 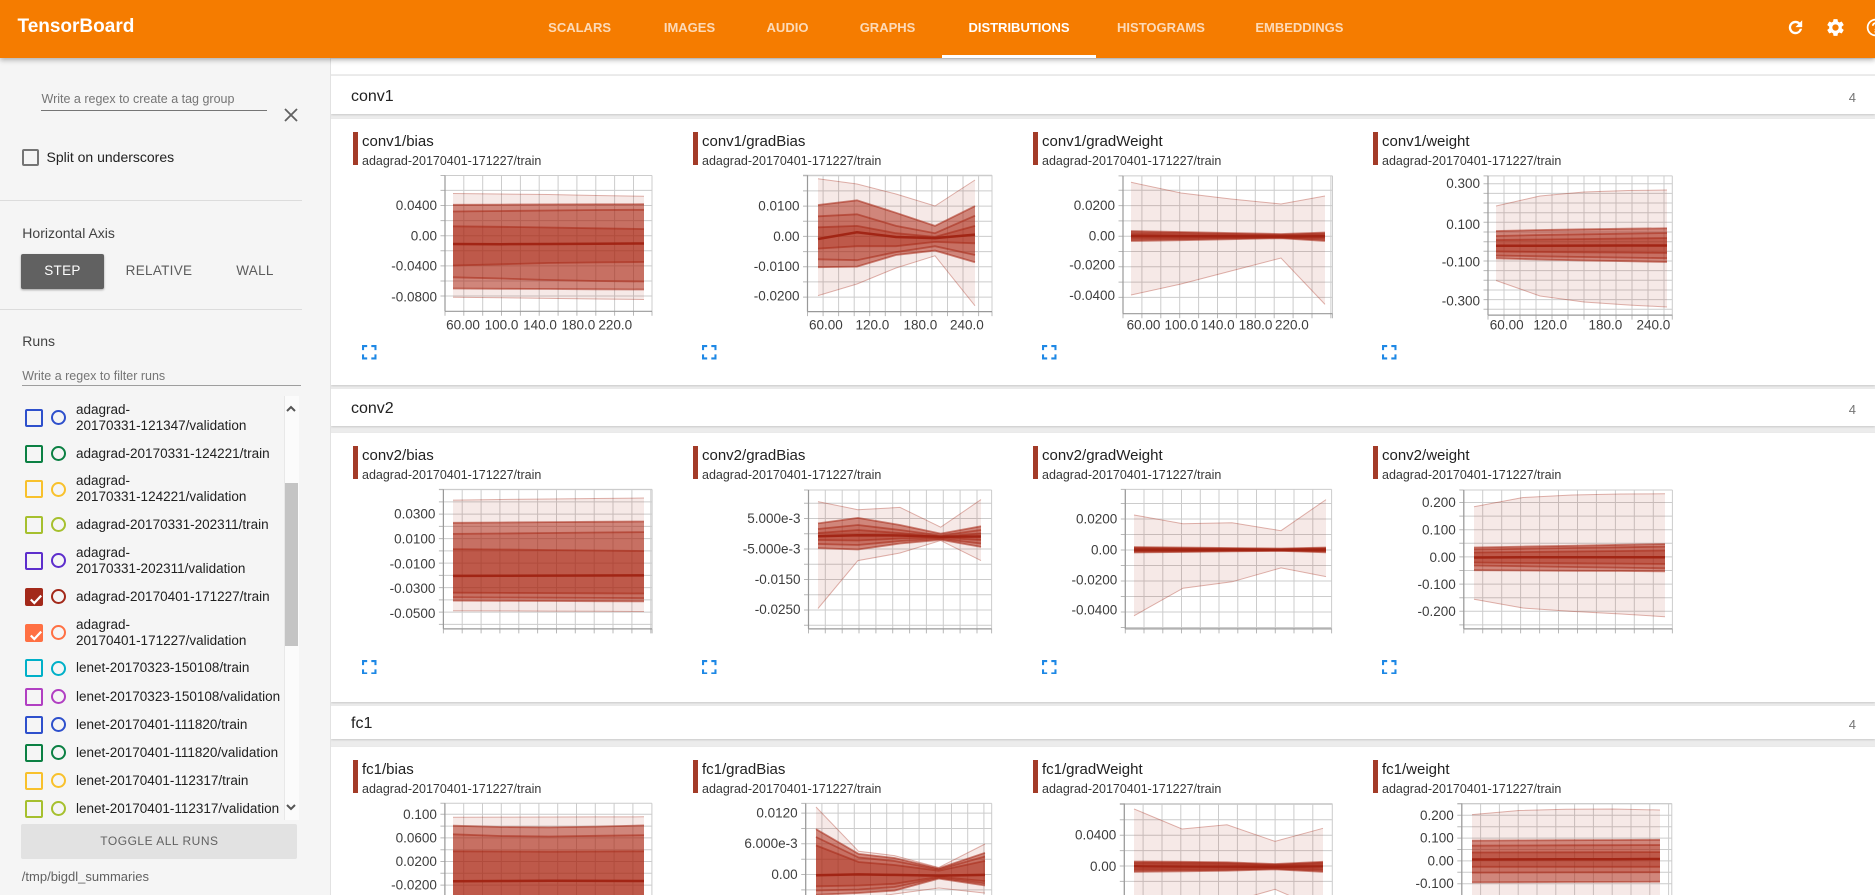 I want to click on svg-text: -0.0500, so click(x=413, y=613).